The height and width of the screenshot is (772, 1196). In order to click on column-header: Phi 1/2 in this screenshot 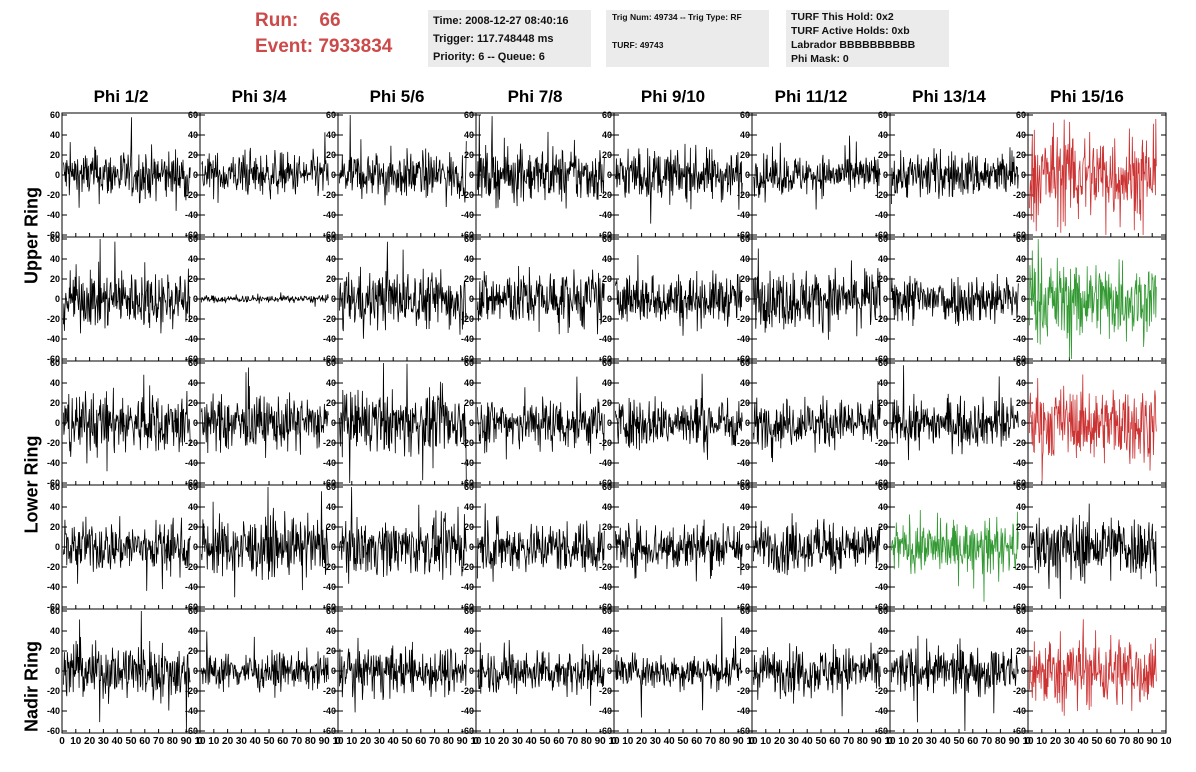, I will do `click(121, 96)`.